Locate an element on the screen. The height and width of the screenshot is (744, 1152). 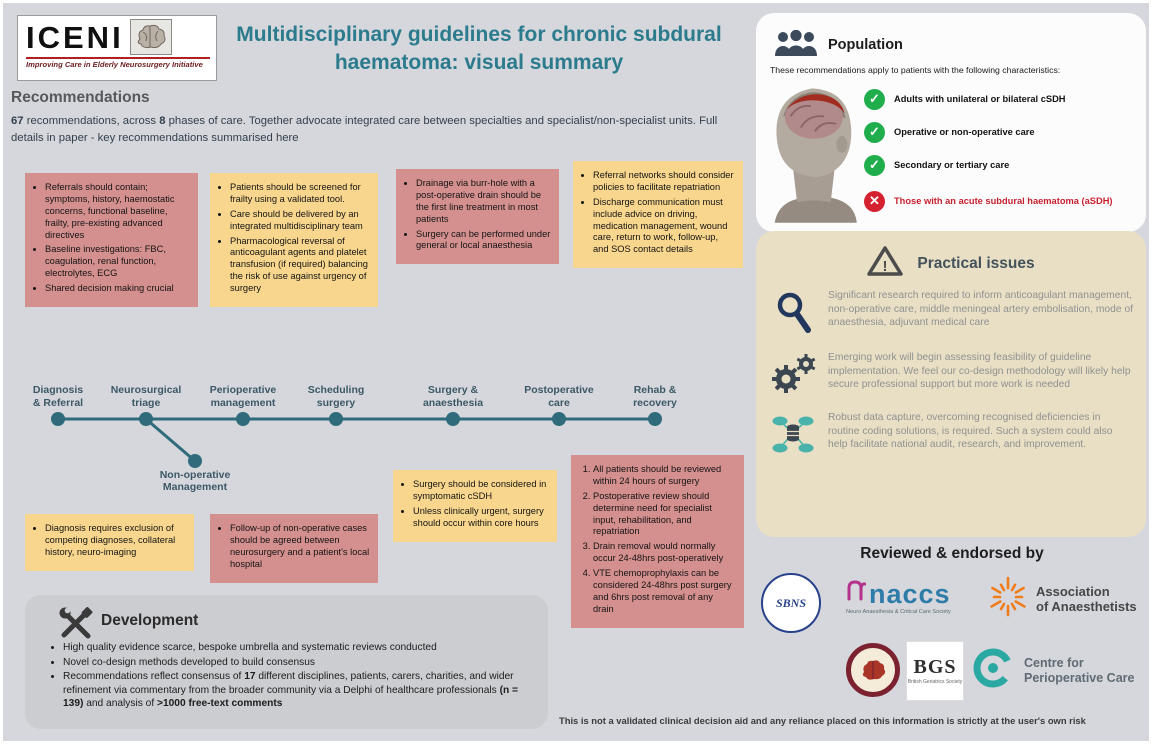
timeline-branch-dot is located at coordinates (195, 461).